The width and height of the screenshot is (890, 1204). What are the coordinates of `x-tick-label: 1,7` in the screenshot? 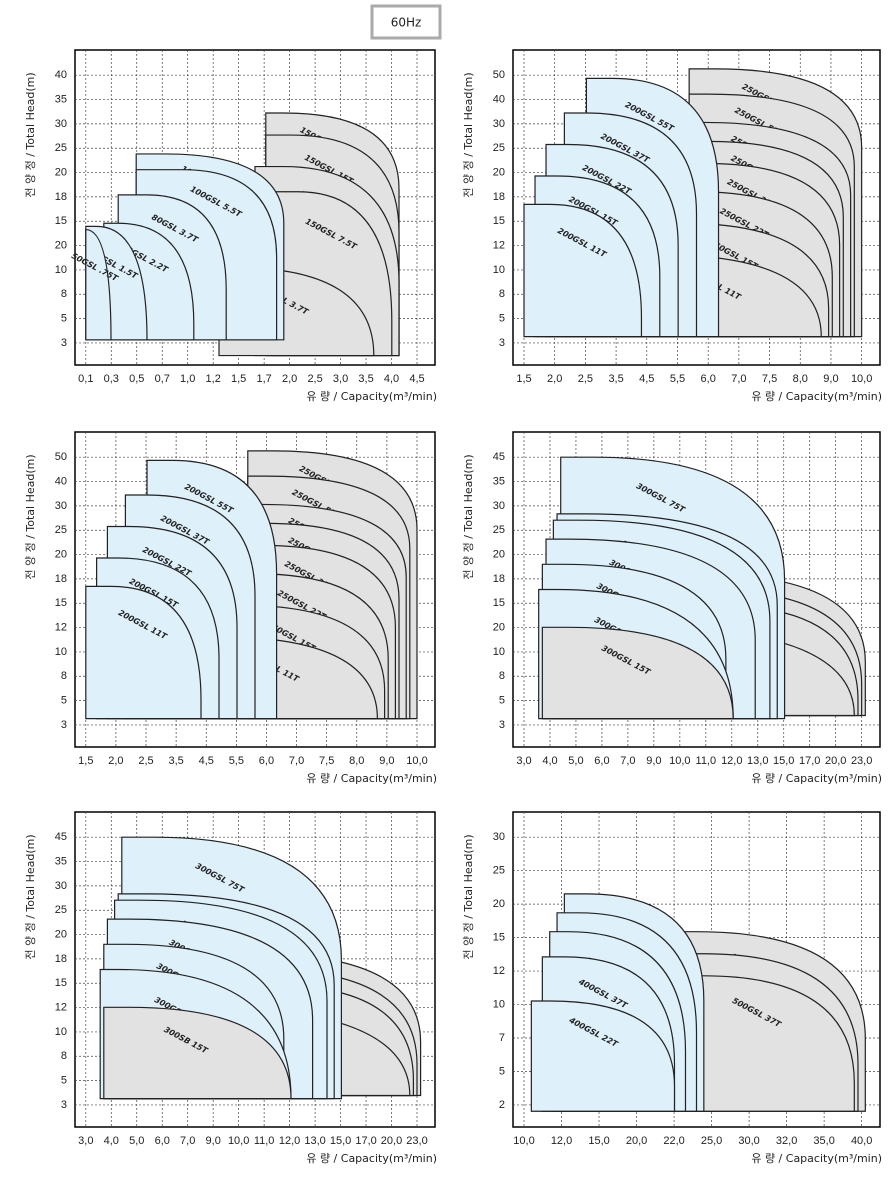 It's located at (263, 379).